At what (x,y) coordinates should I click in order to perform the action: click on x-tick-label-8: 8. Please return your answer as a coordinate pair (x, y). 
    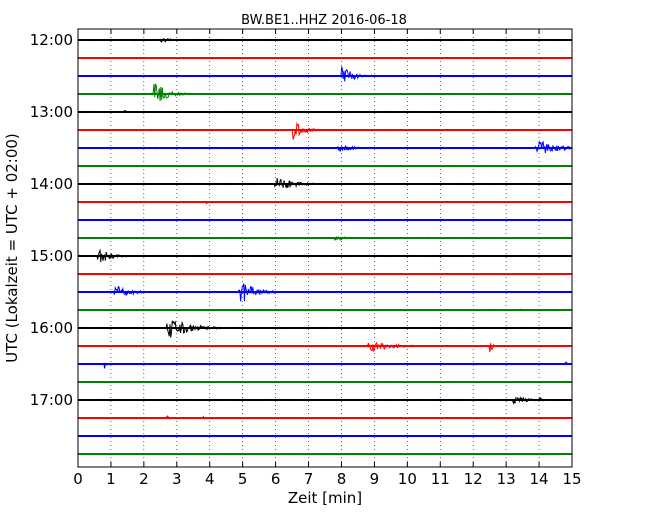
    Looking at the image, I should click on (342, 479).